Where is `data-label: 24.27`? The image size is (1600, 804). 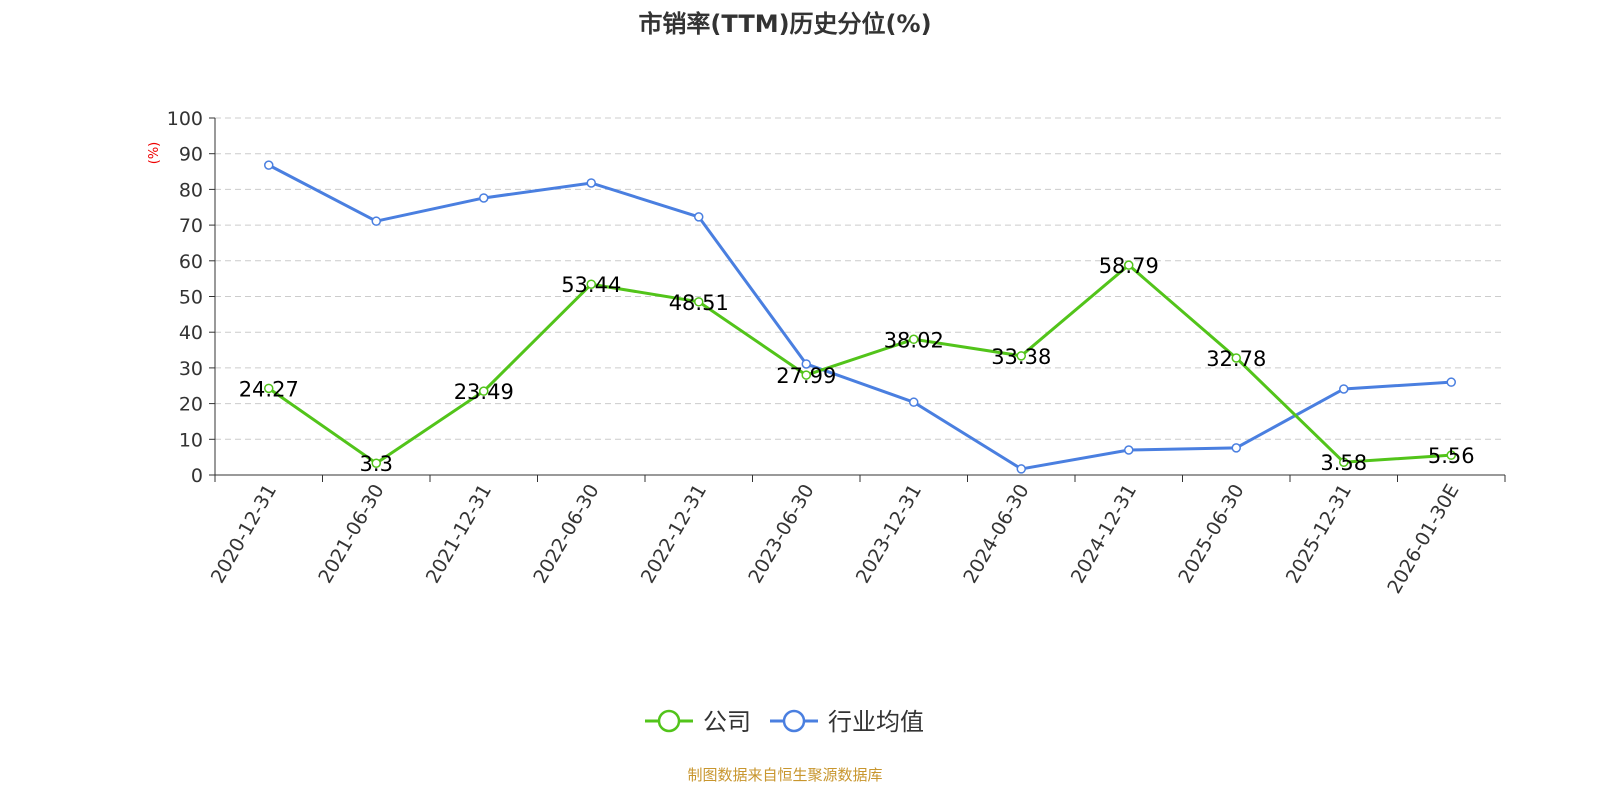
data-label: 24.27 is located at coordinates (269, 389).